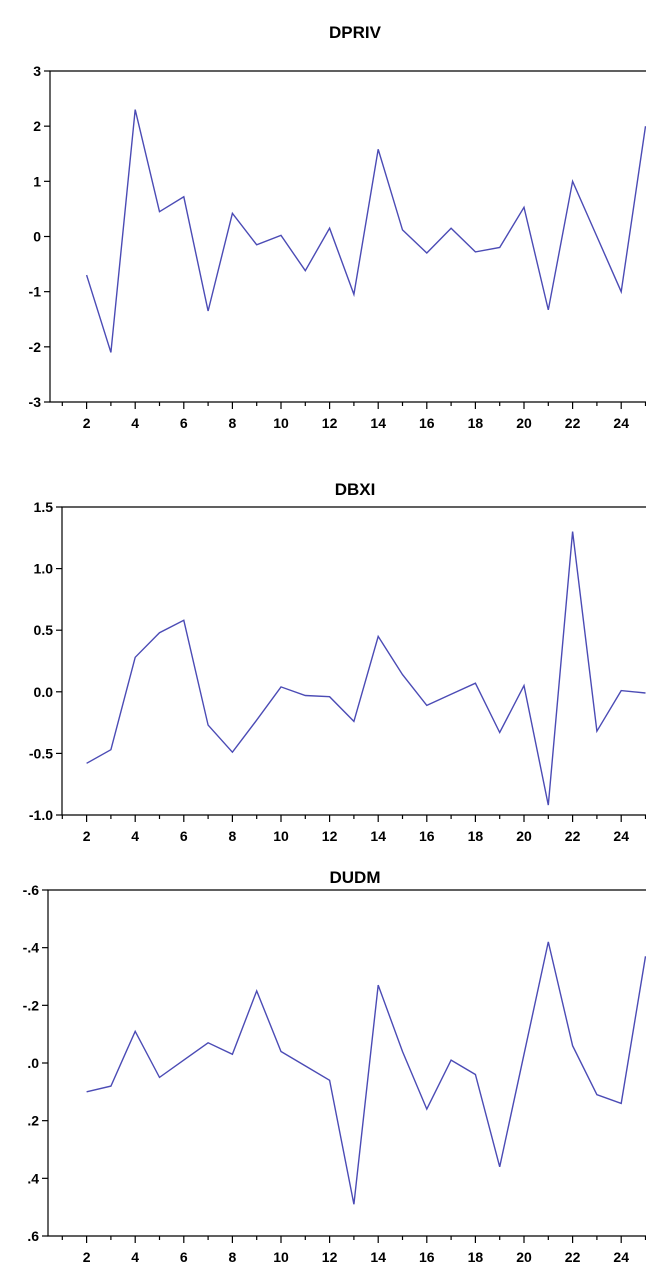 The image size is (646, 1266). I want to click on y-tick-label: .2, so click(33, 1121).